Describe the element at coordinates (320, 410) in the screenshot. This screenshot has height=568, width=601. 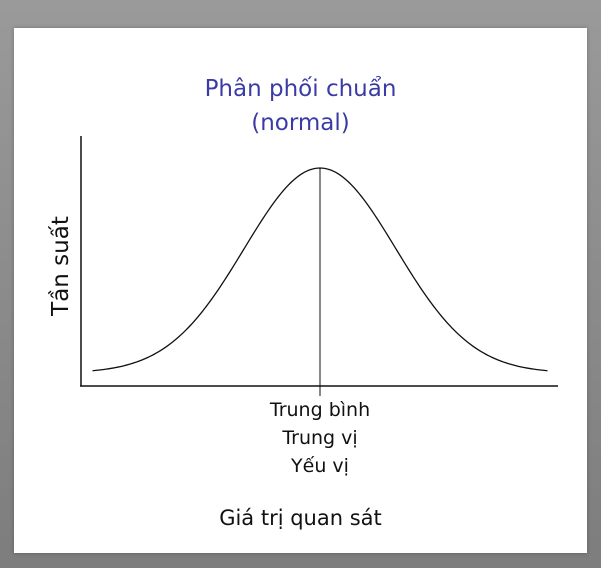
I see `label-mean: Trung bình` at that location.